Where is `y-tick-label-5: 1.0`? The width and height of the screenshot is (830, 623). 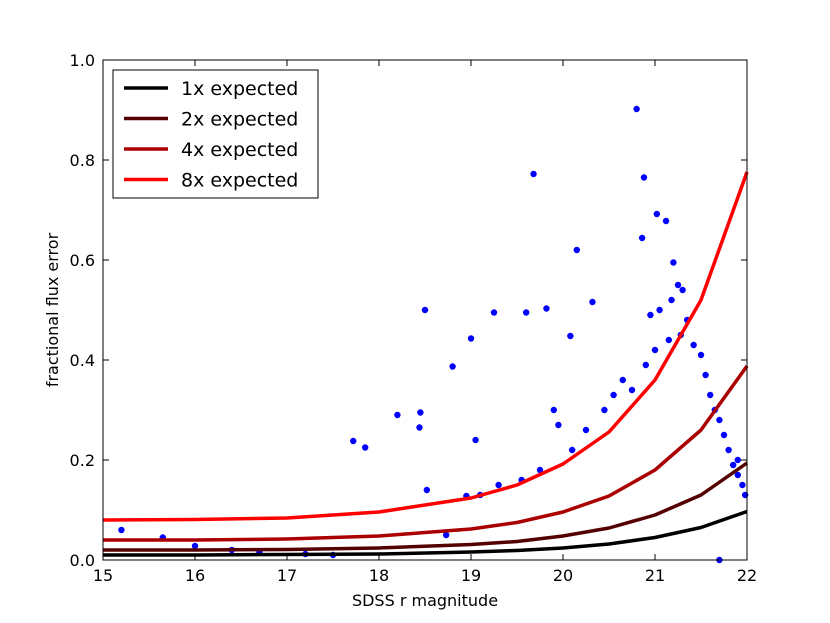 y-tick-label-5: 1.0 is located at coordinates (82, 60).